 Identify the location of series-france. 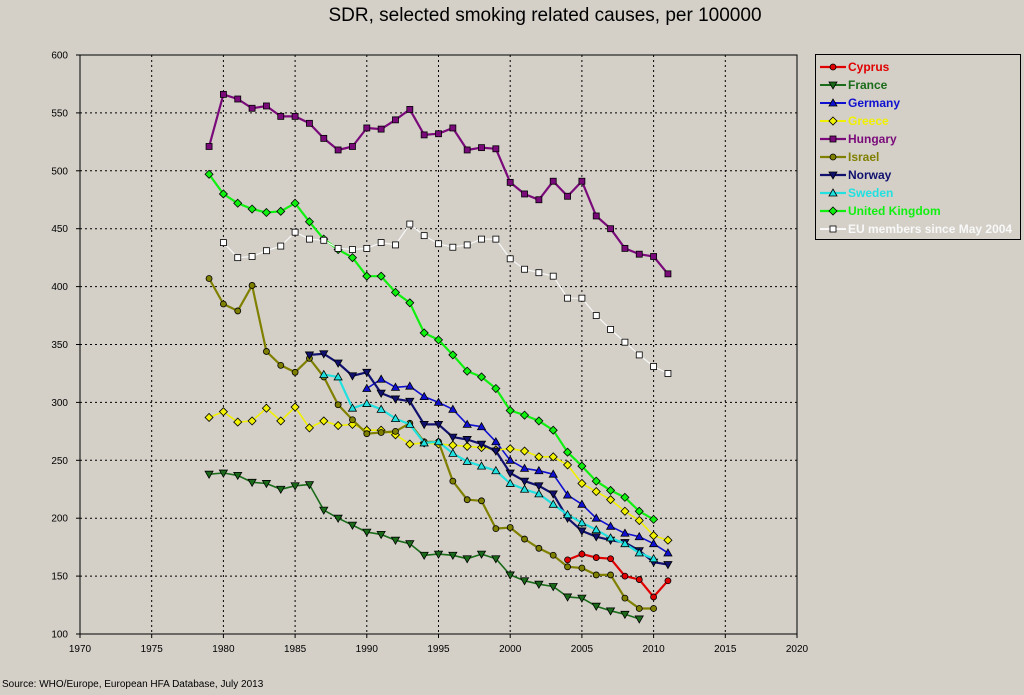
(424, 546).